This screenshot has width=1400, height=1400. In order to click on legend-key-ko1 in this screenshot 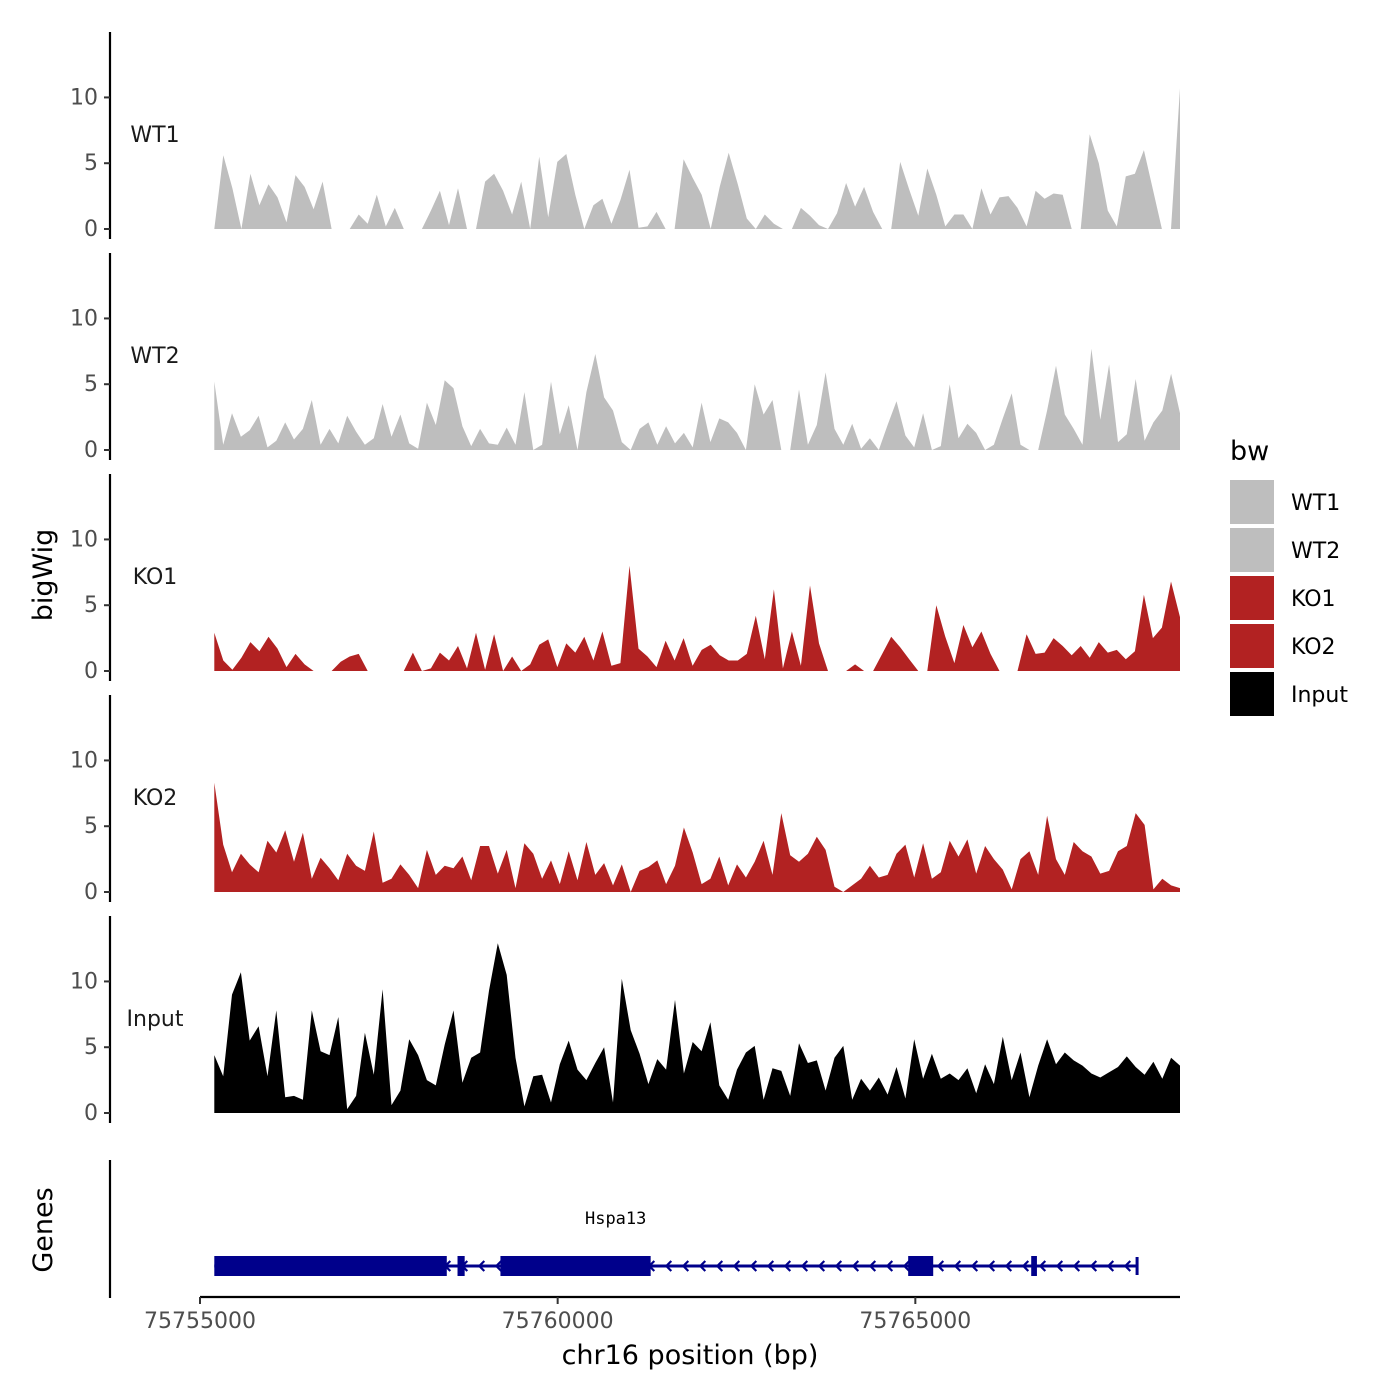, I will do `click(1252, 598)`.